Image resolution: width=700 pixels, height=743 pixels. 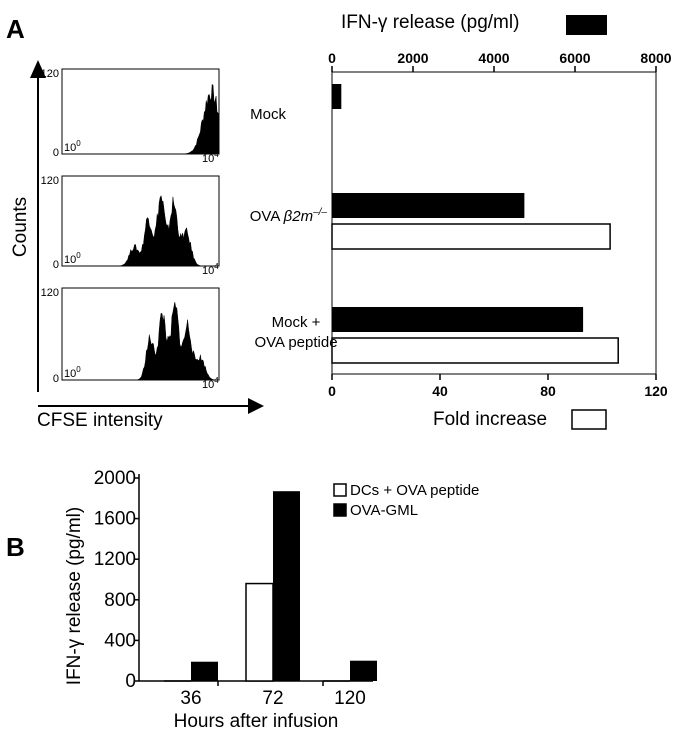 I want to click on y-tick-label: 800, so click(x=120, y=600).